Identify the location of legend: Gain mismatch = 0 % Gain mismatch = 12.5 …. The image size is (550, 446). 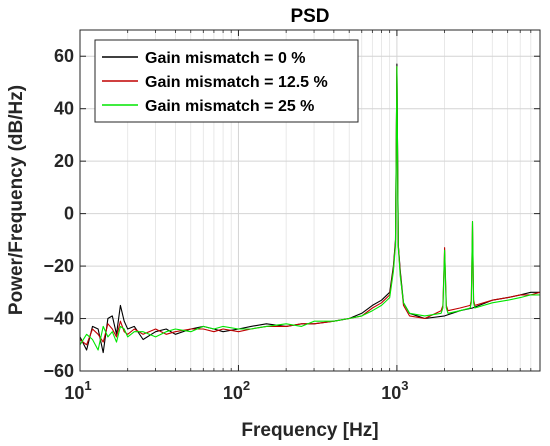
(226, 81).